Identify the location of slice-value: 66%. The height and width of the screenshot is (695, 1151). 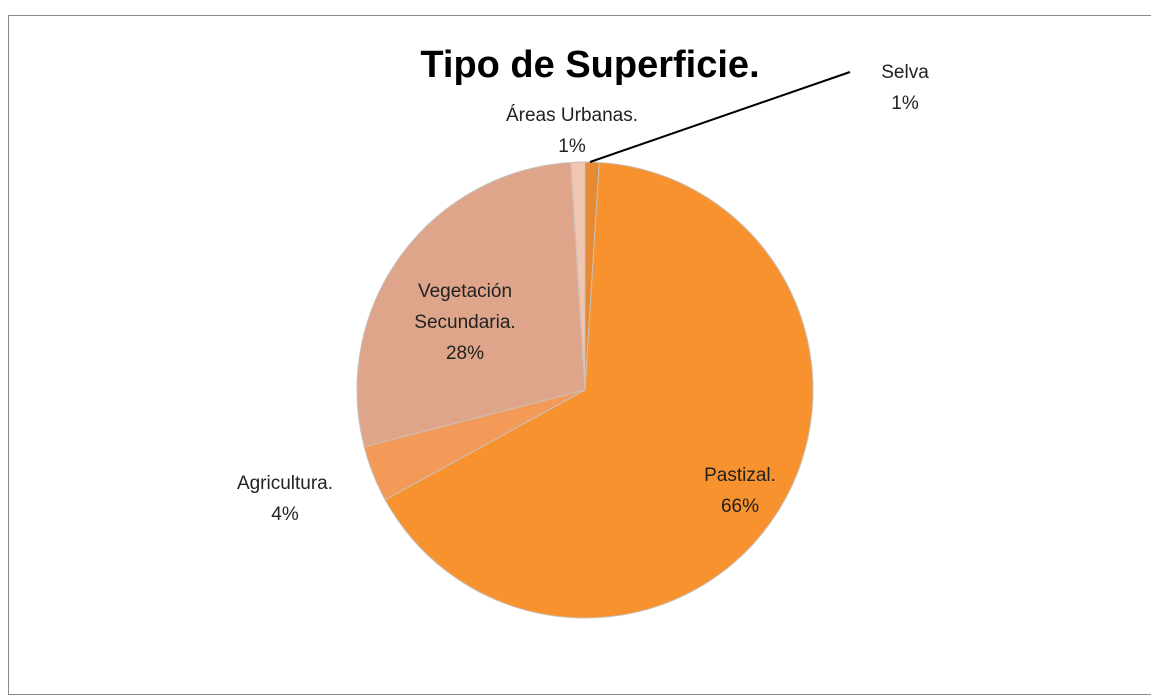
(740, 506).